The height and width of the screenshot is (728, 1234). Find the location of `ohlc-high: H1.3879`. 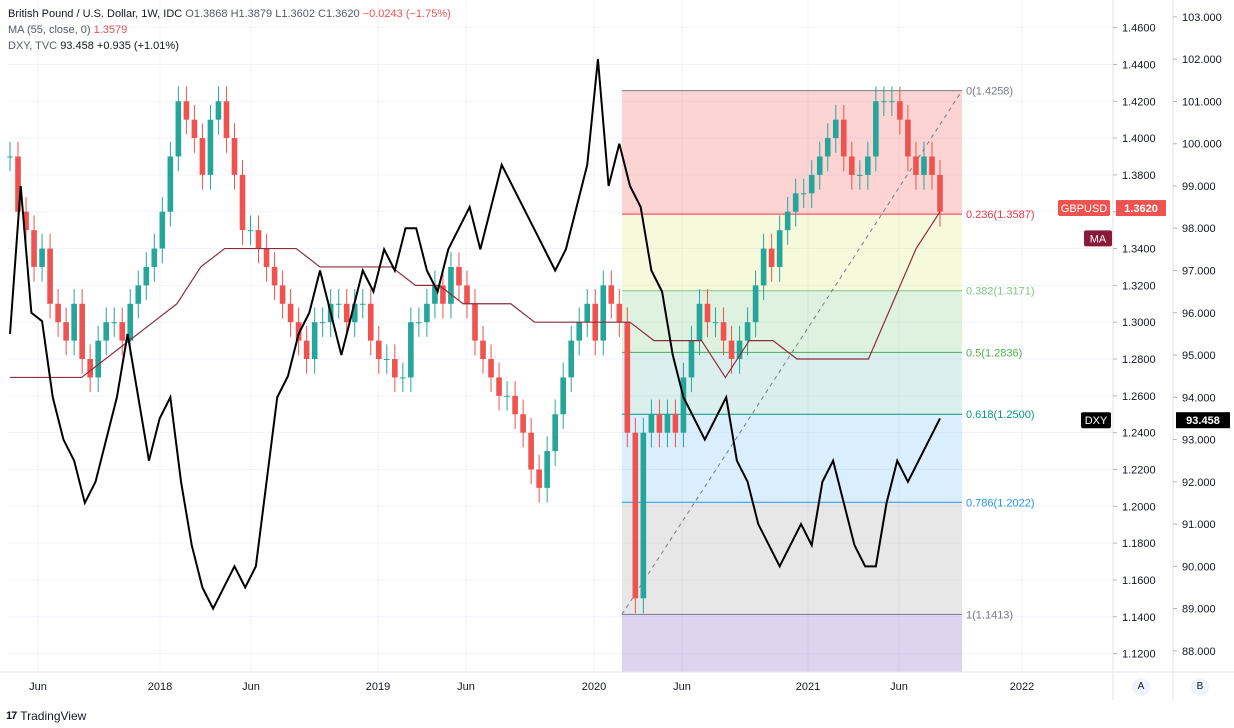

ohlc-high: H1.3879 is located at coordinates (251, 14).